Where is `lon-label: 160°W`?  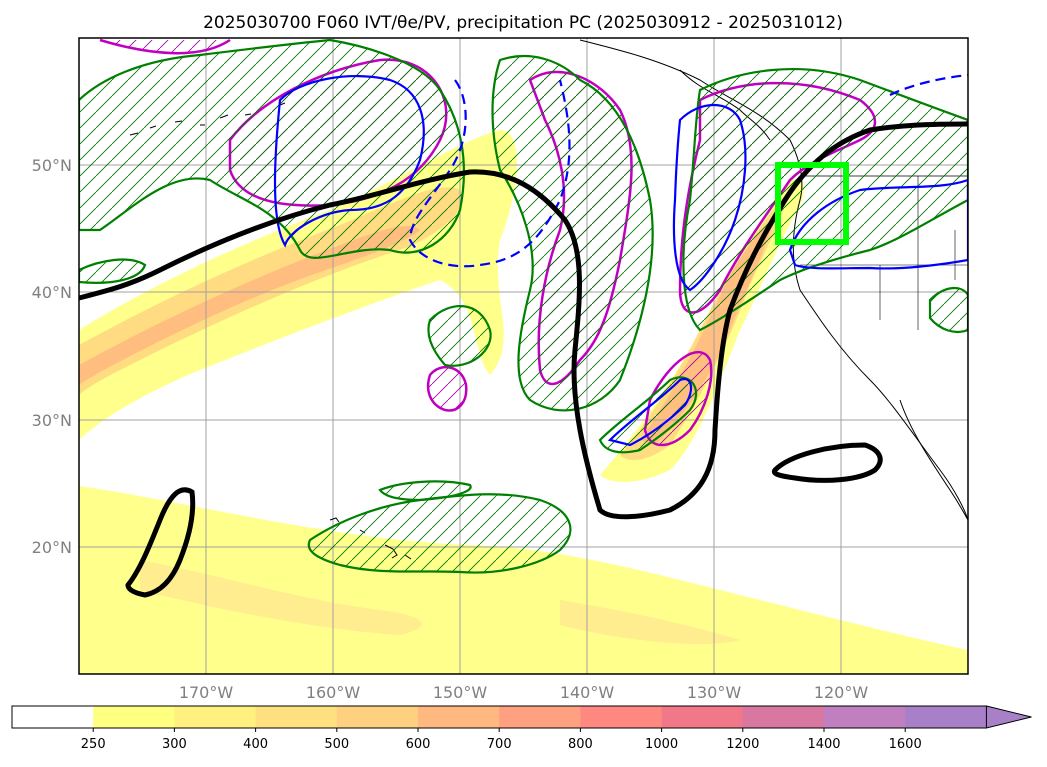 lon-label: 160°W is located at coordinates (333, 692).